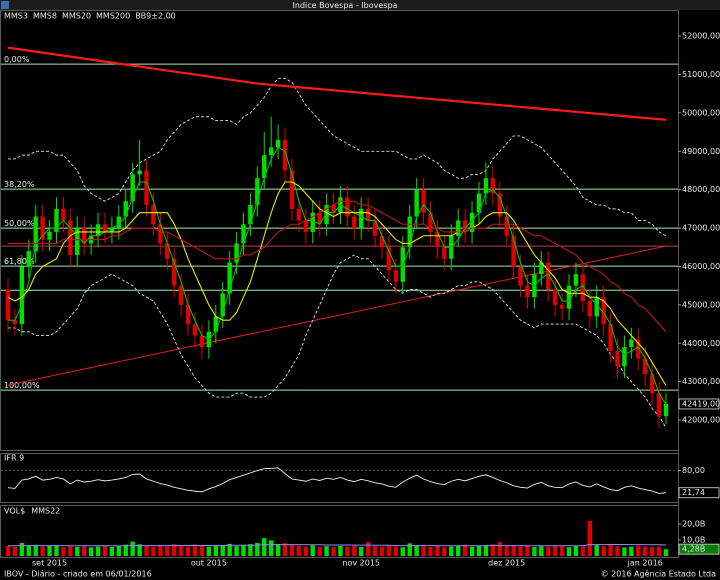 The image size is (720, 580). What do you see at coordinates (17, 59) in the screenshot?
I see `fibonacci-label: 0,00%` at bounding box center [17, 59].